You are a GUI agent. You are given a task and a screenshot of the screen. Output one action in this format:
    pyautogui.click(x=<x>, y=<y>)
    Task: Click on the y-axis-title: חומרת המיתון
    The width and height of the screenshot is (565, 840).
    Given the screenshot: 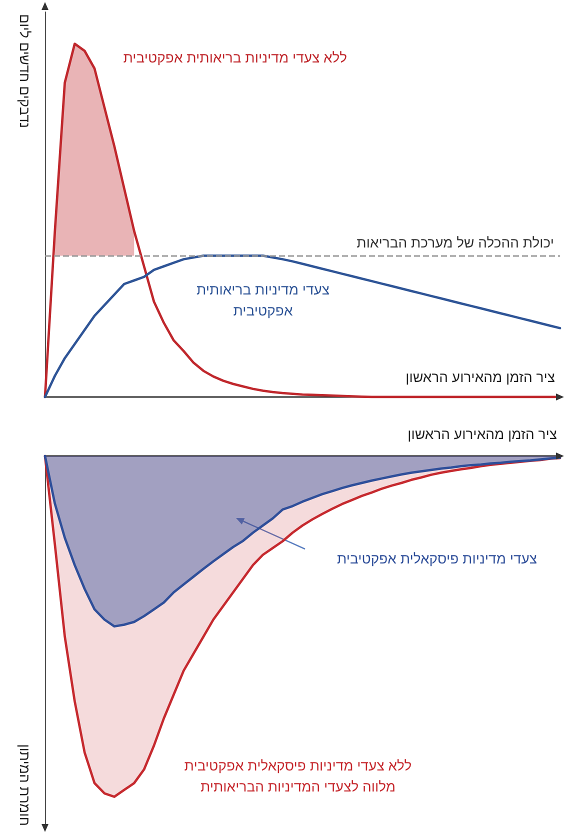 What is the action you would take?
    pyautogui.click(x=25, y=785)
    